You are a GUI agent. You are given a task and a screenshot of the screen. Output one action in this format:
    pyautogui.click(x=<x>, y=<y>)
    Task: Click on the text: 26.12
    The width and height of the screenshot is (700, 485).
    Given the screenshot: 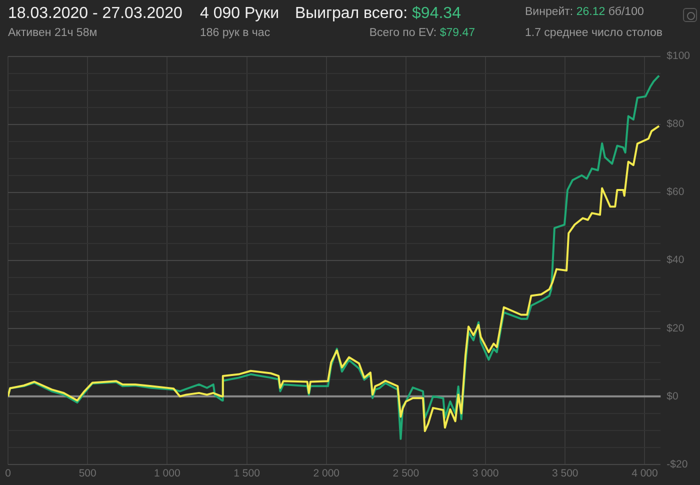 What is the action you would take?
    pyautogui.click(x=591, y=12)
    